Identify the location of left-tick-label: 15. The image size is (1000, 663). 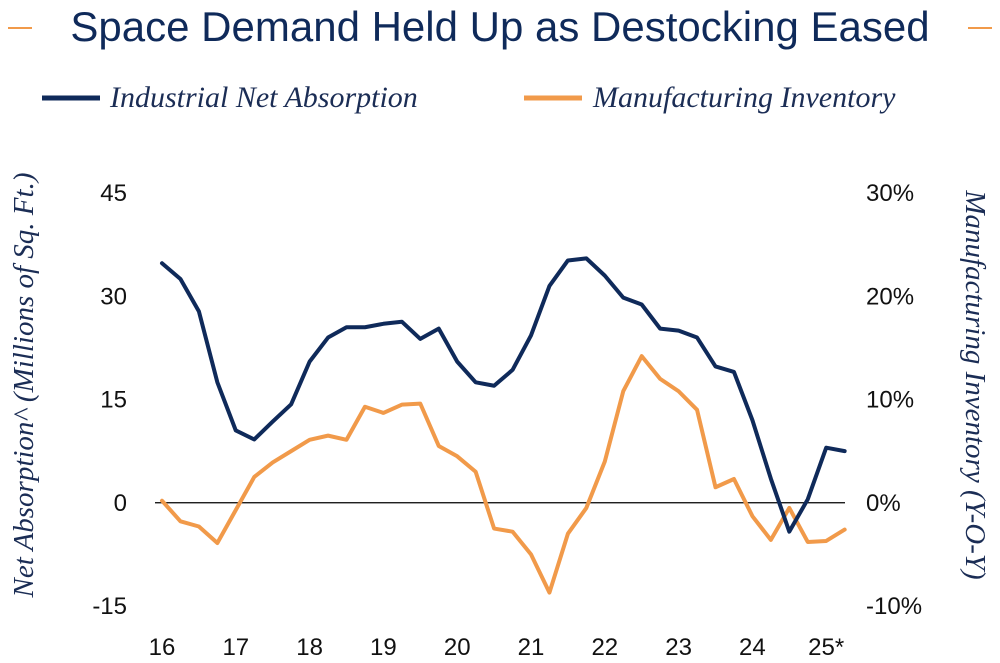
(113, 400).